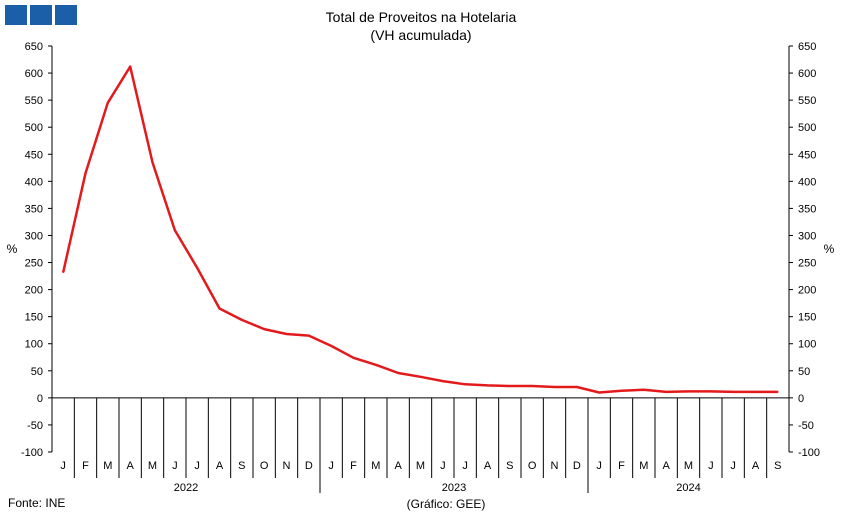 The width and height of the screenshot is (843, 518). What do you see at coordinates (806, 426) in the screenshot?
I see `y-tick-label-right: -50` at bounding box center [806, 426].